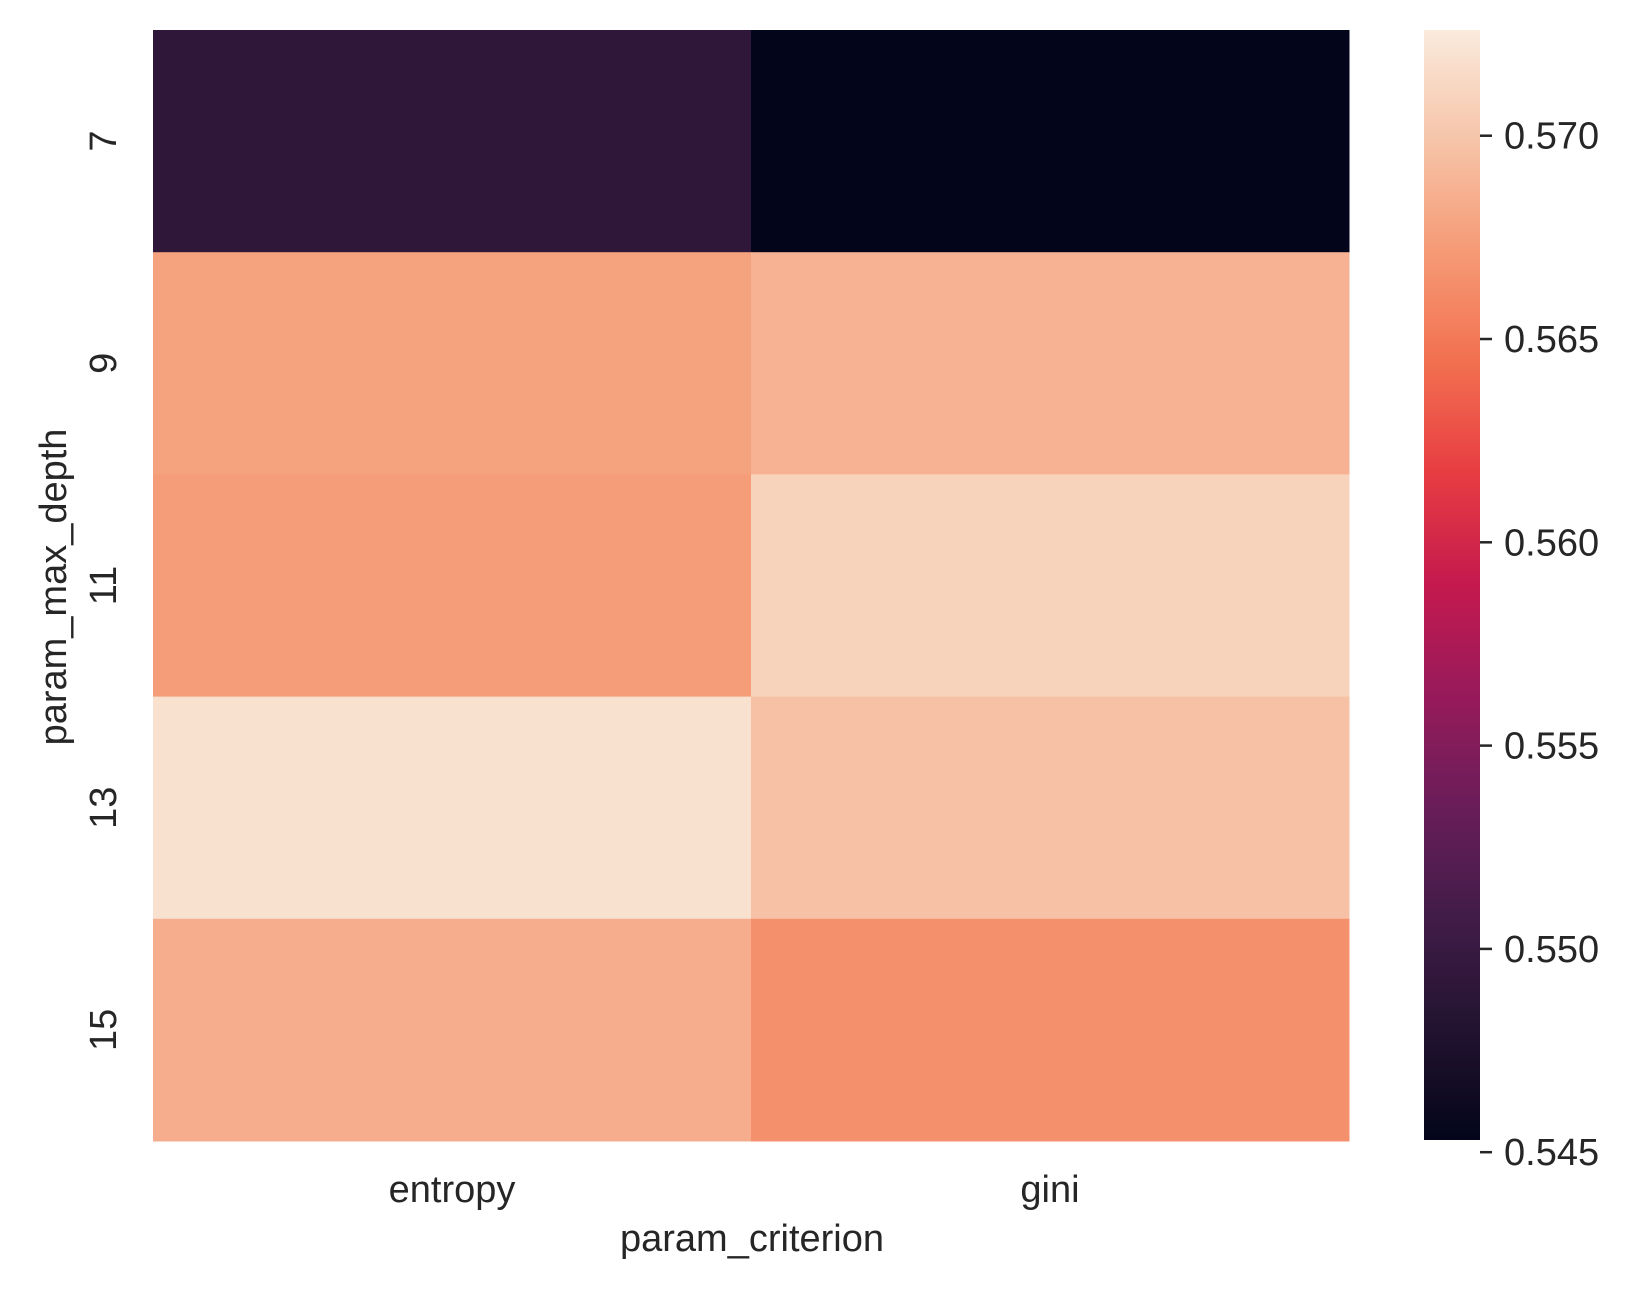  I want to click on colorbar-tick-label: 0.570, so click(1551, 137).